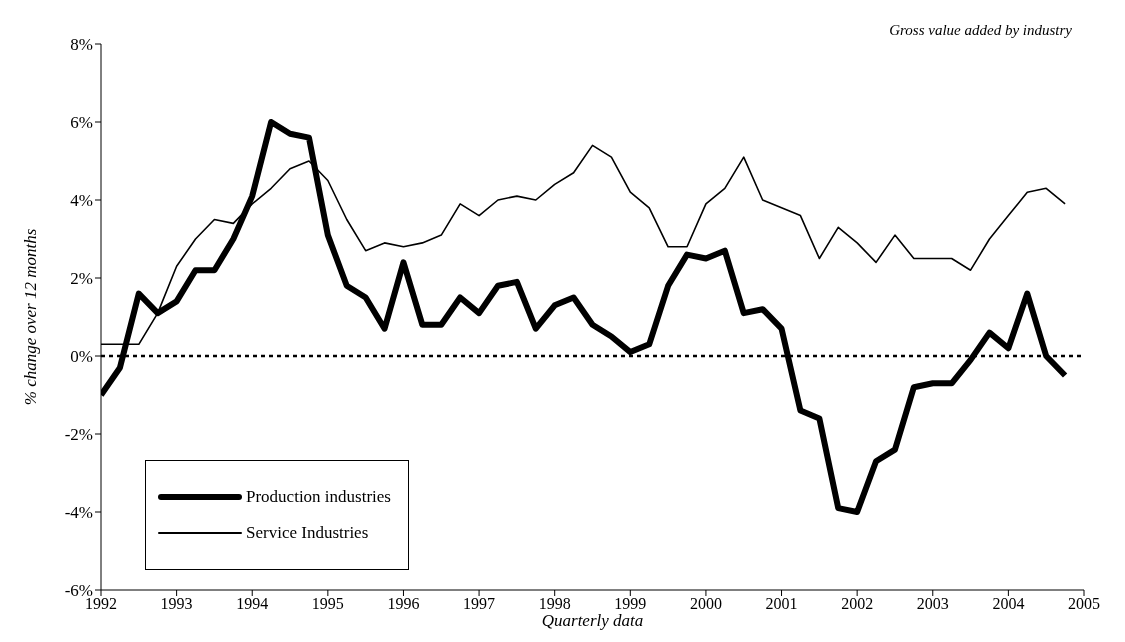 The width and height of the screenshot is (1125, 642). What do you see at coordinates (781, 604) in the screenshot?
I see `x-tick-label: 2001` at bounding box center [781, 604].